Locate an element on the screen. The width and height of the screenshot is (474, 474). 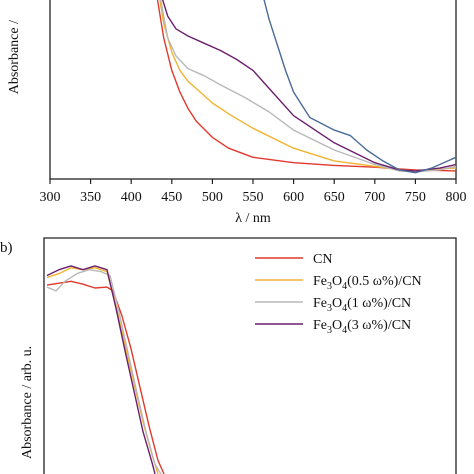
panel-b-line-fe3o4-0-5- is located at coordinates (102, 370).